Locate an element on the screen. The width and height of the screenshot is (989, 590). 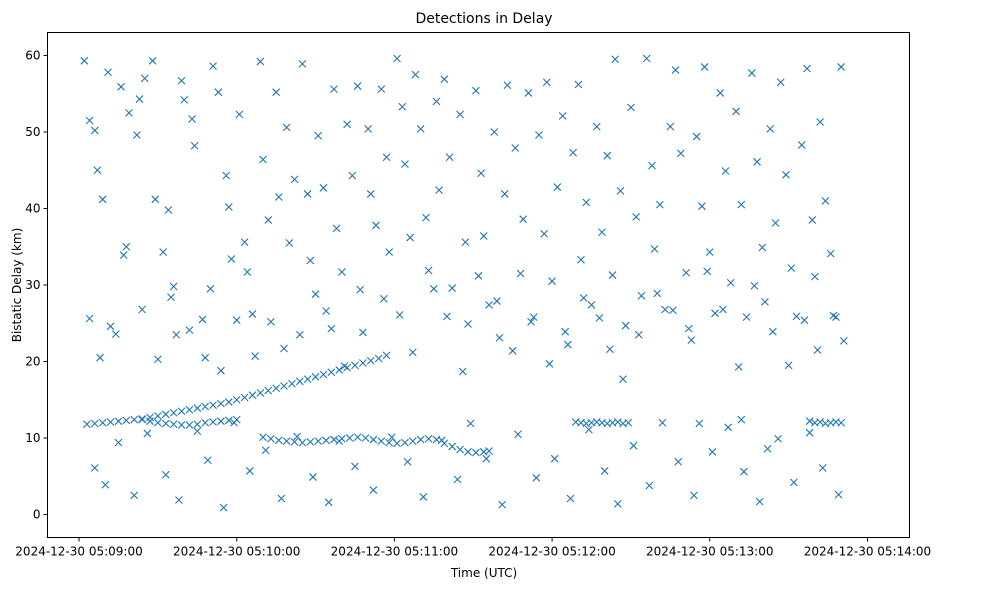
x-tick-label: 2024-12-30 05:12:00 is located at coordinates (551, 552).